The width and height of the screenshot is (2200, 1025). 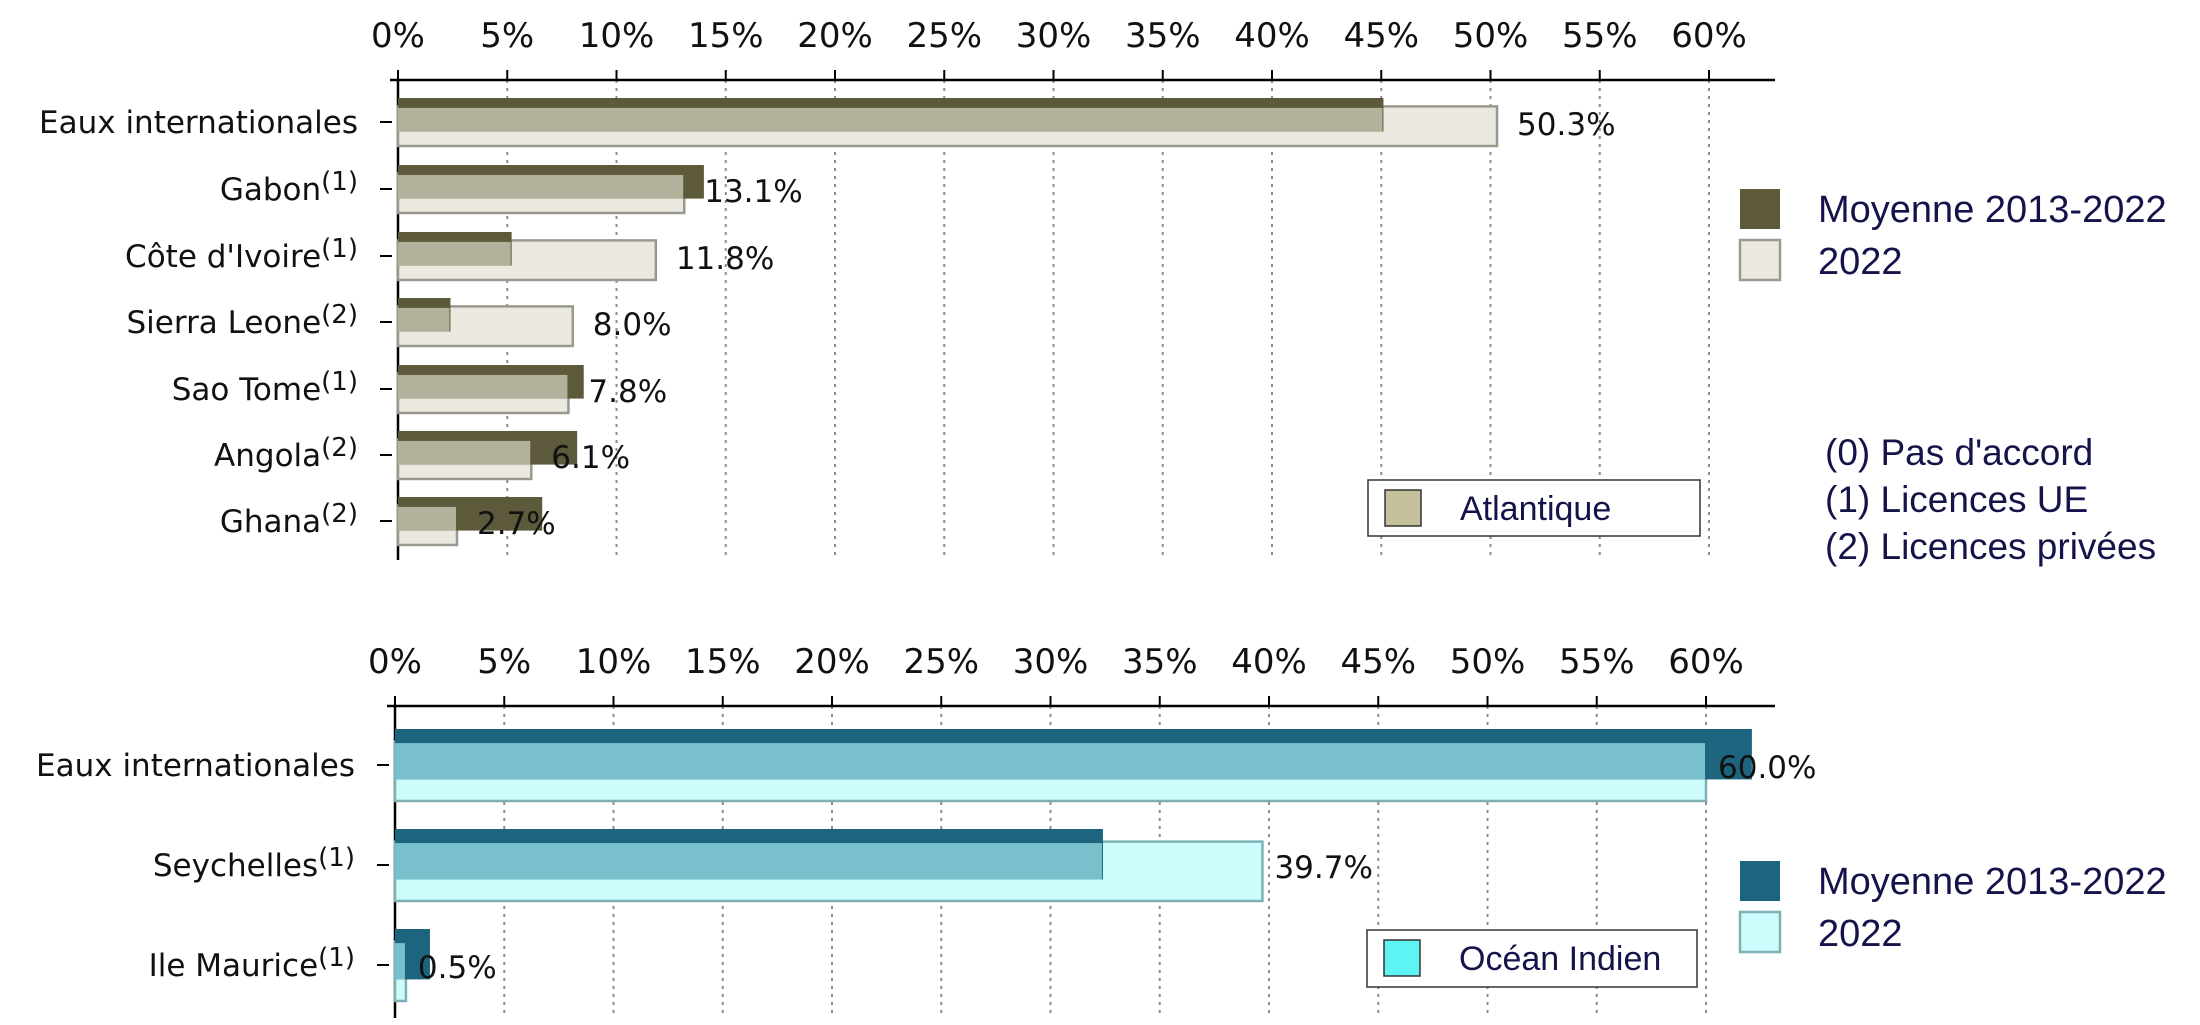 I want to click on note-line-2: (2) Licences privées, so click(x=1990, y=546).